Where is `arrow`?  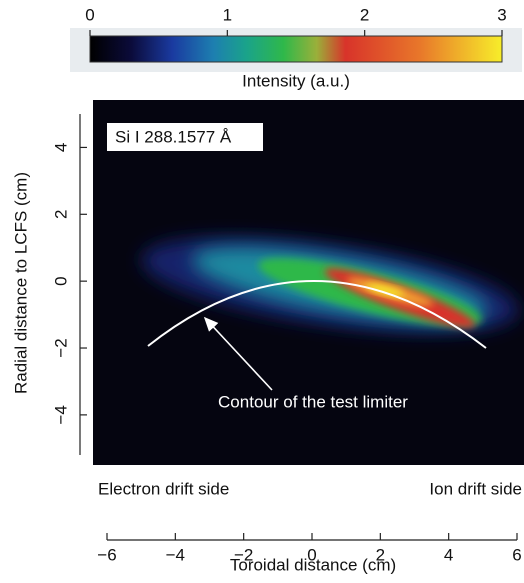 arrow is located at coordinates (238, 353).